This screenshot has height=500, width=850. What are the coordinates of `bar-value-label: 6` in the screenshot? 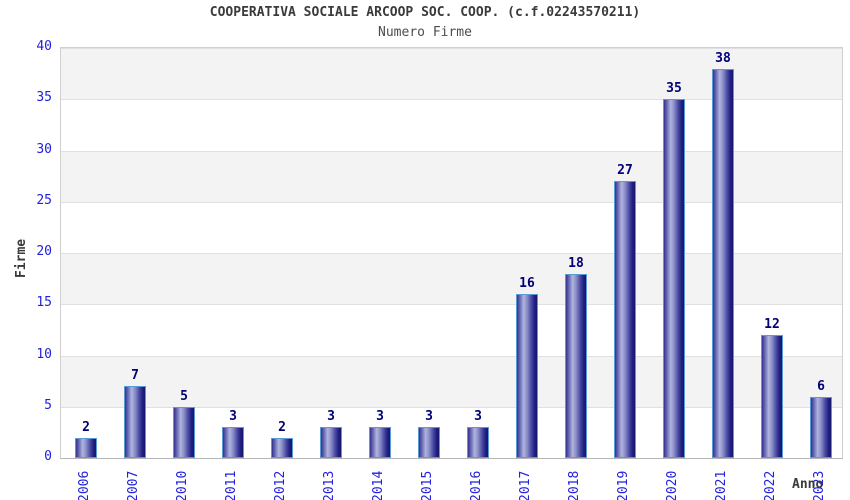 It's located at (821, 386).